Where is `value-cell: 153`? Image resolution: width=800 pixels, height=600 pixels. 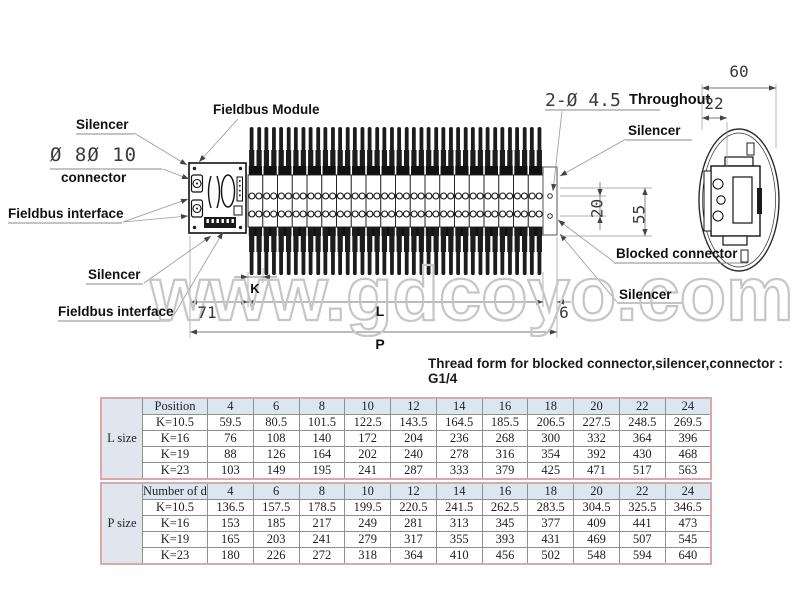
value-cell: 153 is located at coordinates (230, 523).